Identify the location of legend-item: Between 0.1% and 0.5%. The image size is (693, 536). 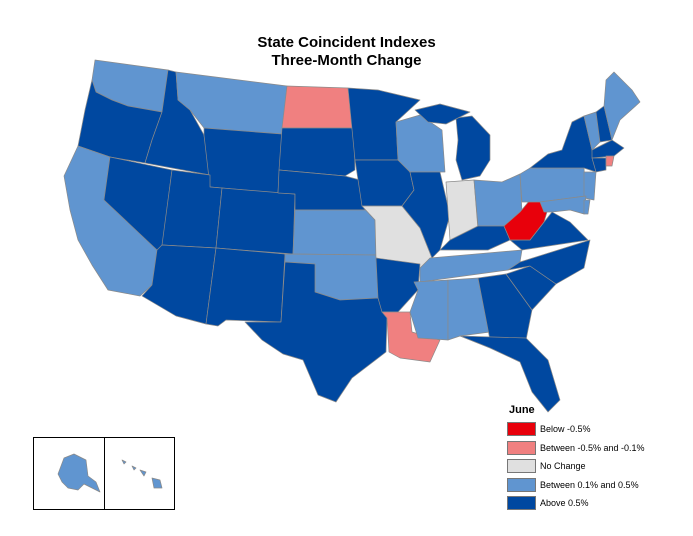
(597, 485).